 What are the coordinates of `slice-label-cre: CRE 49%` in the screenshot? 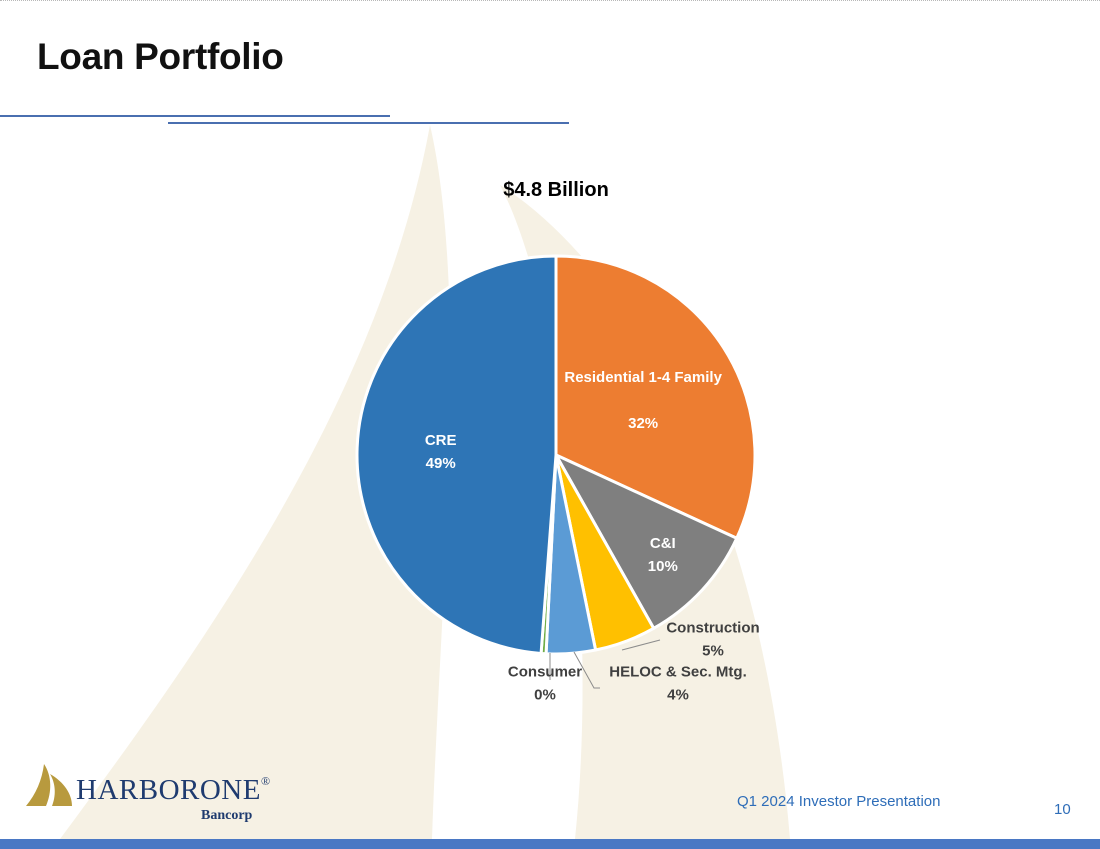 It's located at (441, 452).